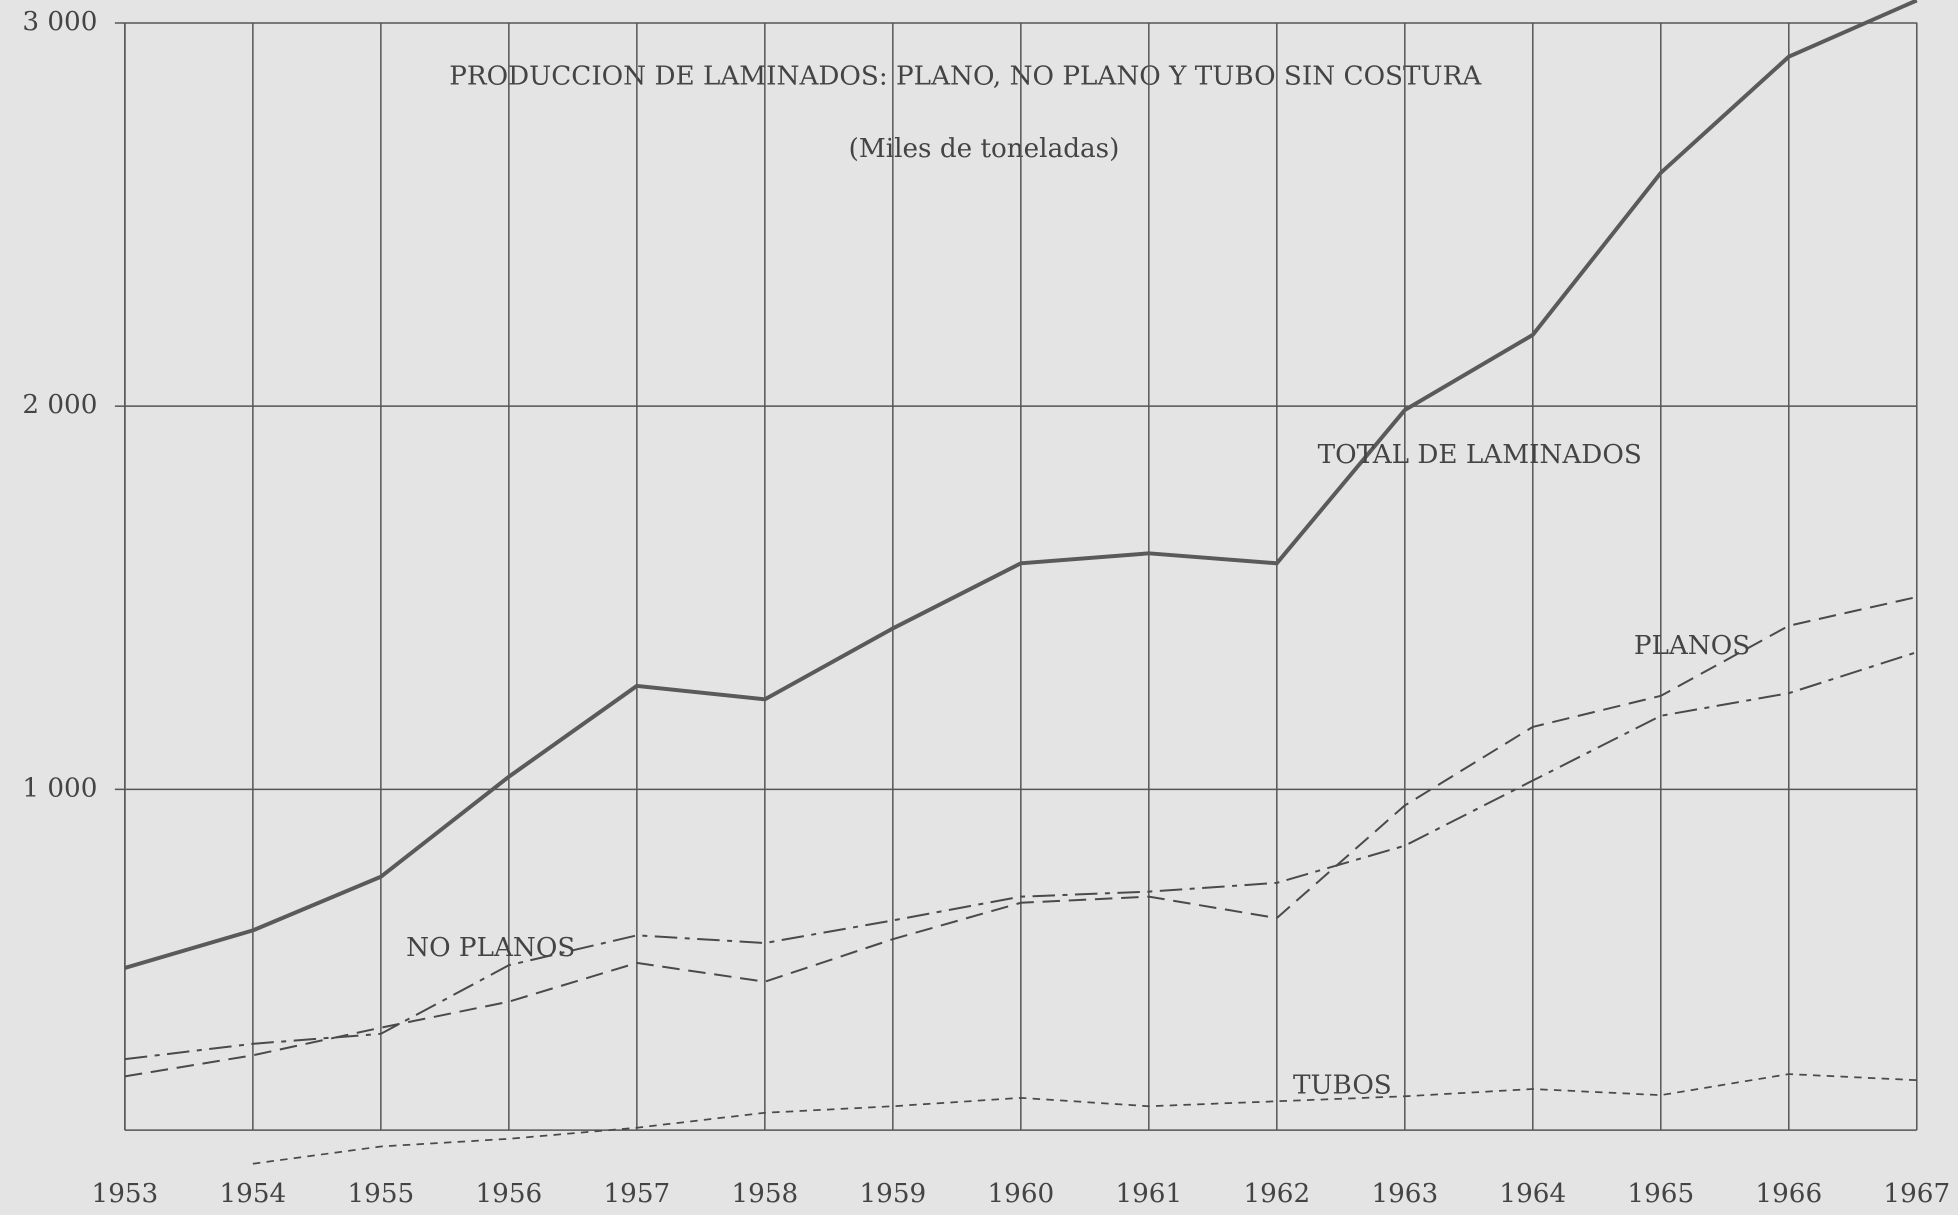  Describe the element at coordinates (59, 22) in the screenshot. I see `y-tick-label: 3 000` at that location.